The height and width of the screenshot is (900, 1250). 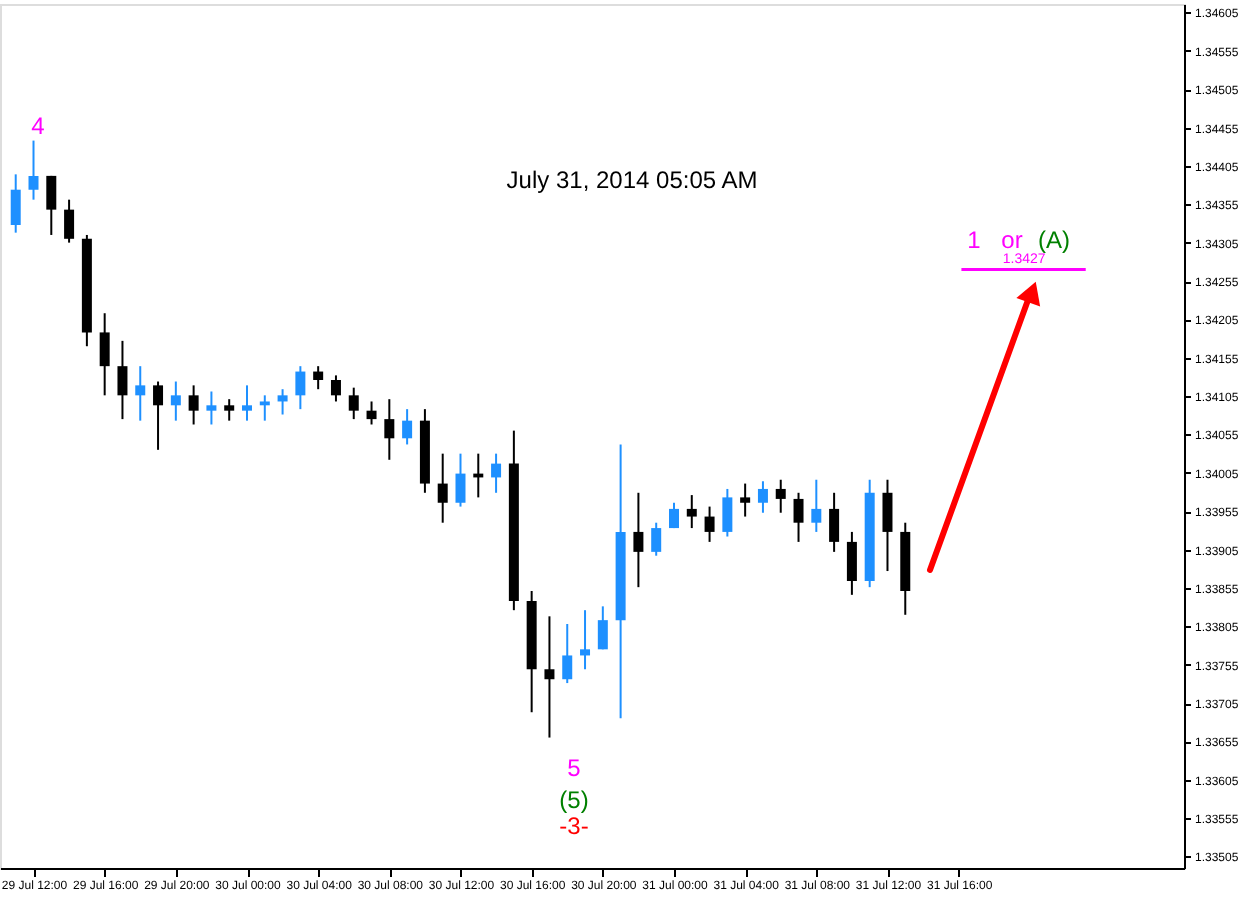 I want to click on annotation: July 31, 2014 05:05 AM, so click(x=632, y=180).